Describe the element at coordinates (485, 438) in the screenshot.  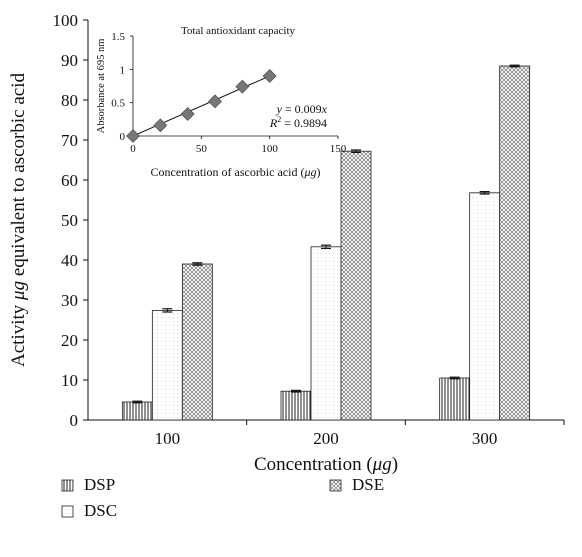
I see `x-tick-label: 300` at that location.